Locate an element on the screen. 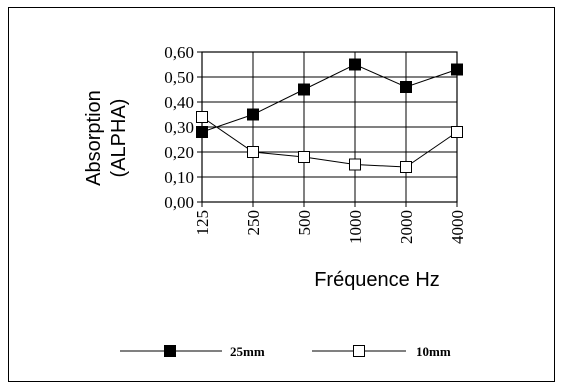 This screenshot has width=564, height=384. x-tick-label: 4000 is located at coordinates (457, 227).